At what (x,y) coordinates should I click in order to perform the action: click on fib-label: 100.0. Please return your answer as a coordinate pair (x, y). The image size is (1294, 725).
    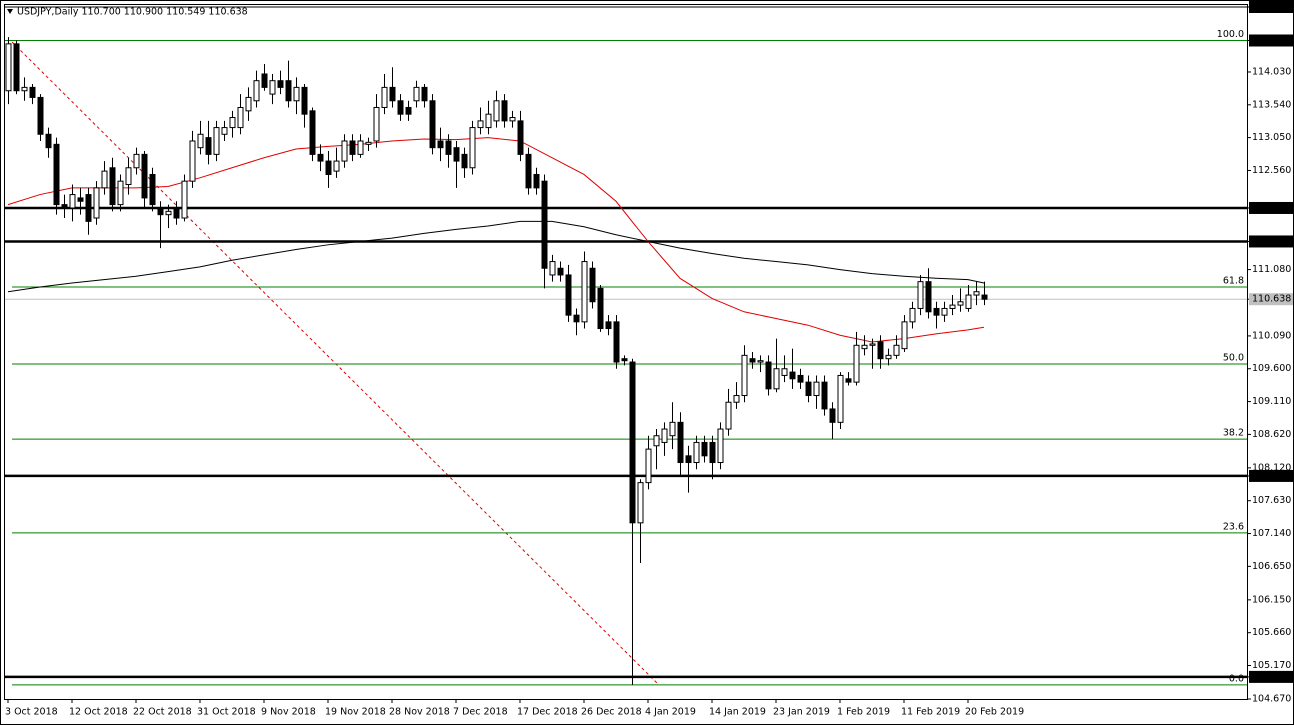
    Looking at the image, I should click on (1230, 34).